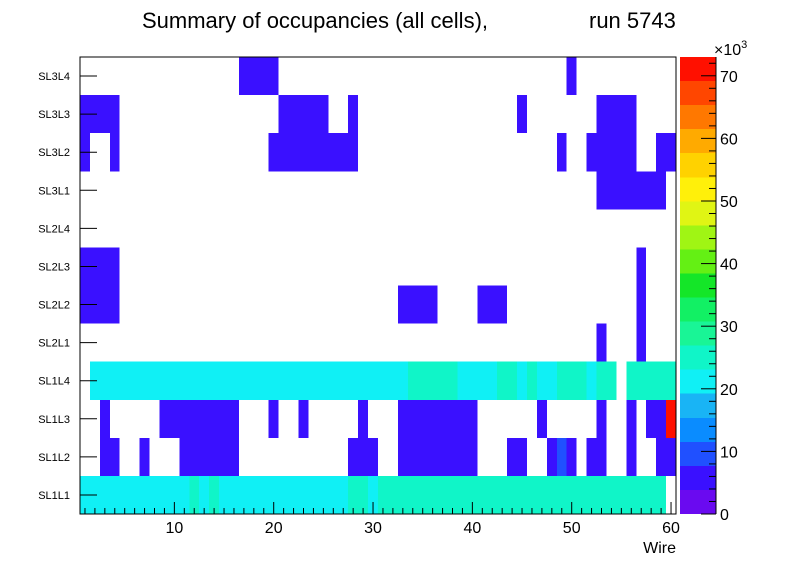  I want to click on color-palette: 0 10 20 30 40 50 60 70, so click(709, 290).